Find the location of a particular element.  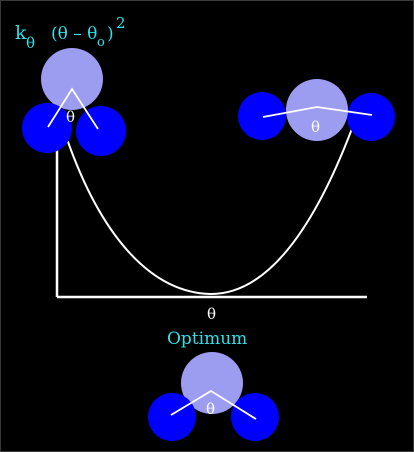

optimum-label: Optimum is located at coordinates (207, 339).